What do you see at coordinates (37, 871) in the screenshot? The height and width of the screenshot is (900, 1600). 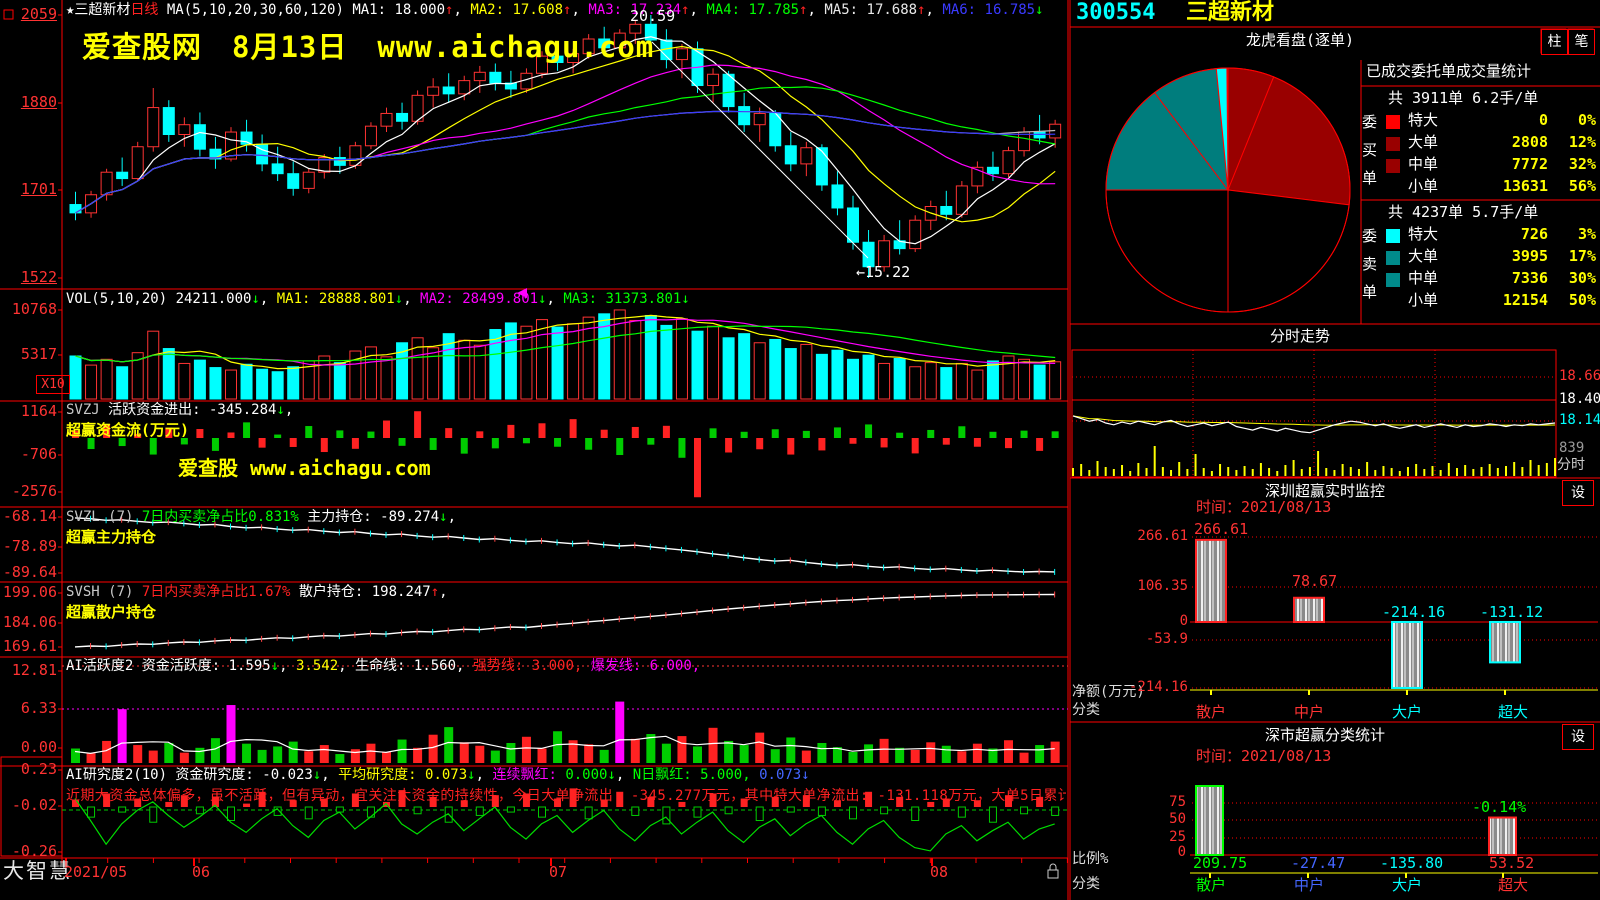 I see `app-logo: 大智慧` at bounding box center [37, 871].